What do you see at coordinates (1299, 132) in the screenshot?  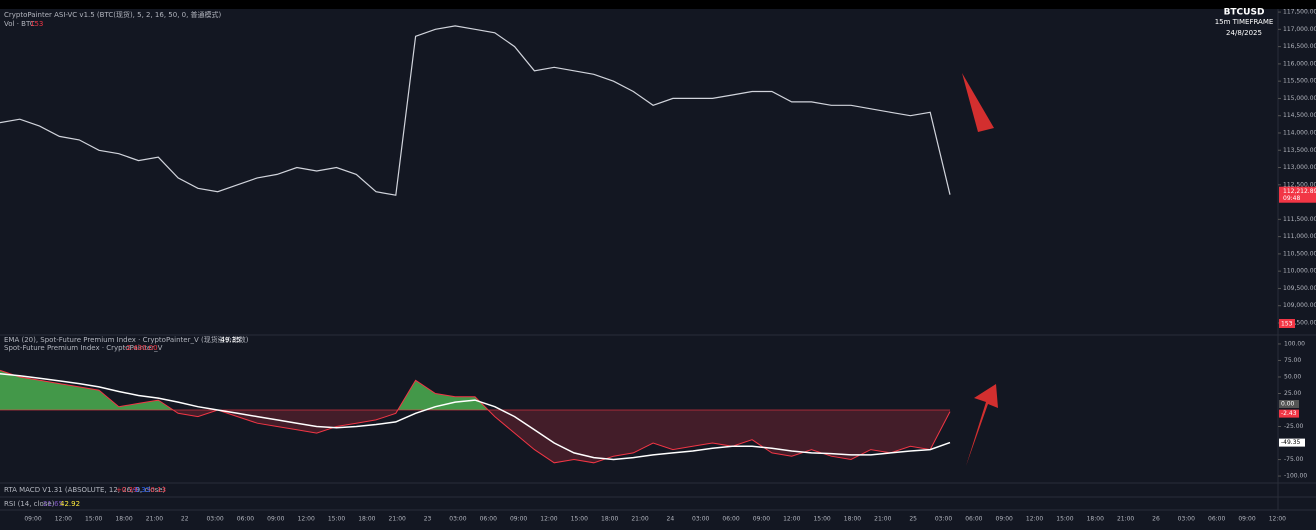 I see `y-tick-label: 114,000.00` at bounding box center [1299, 132].